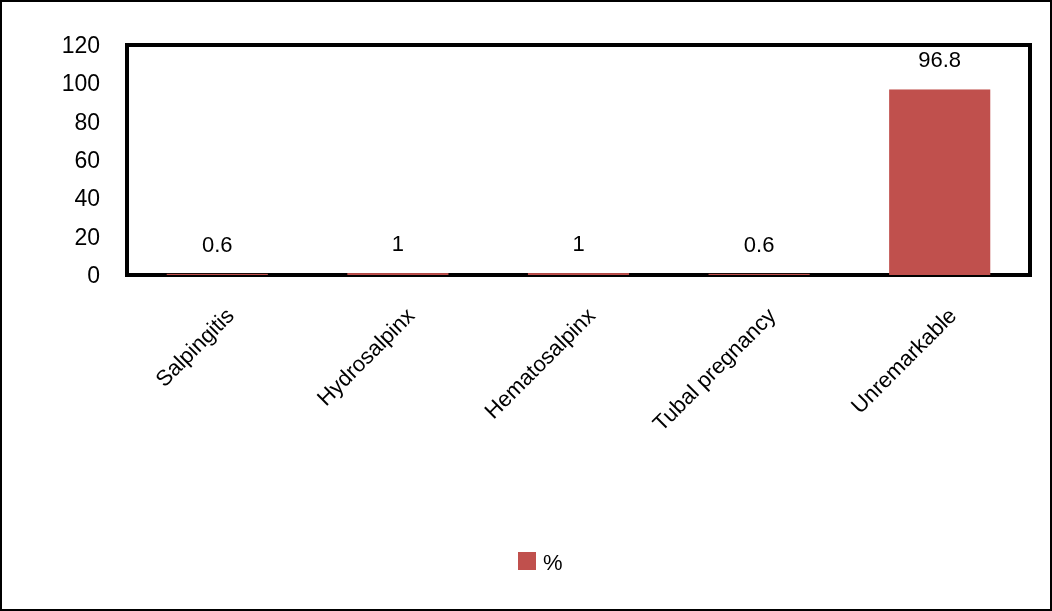 This screenshot has width=1052, height=611. What do you see at coordinates (87, 198) in the screenshot?
I see `y-tick-label: 40` at bounding box center [87, 198].